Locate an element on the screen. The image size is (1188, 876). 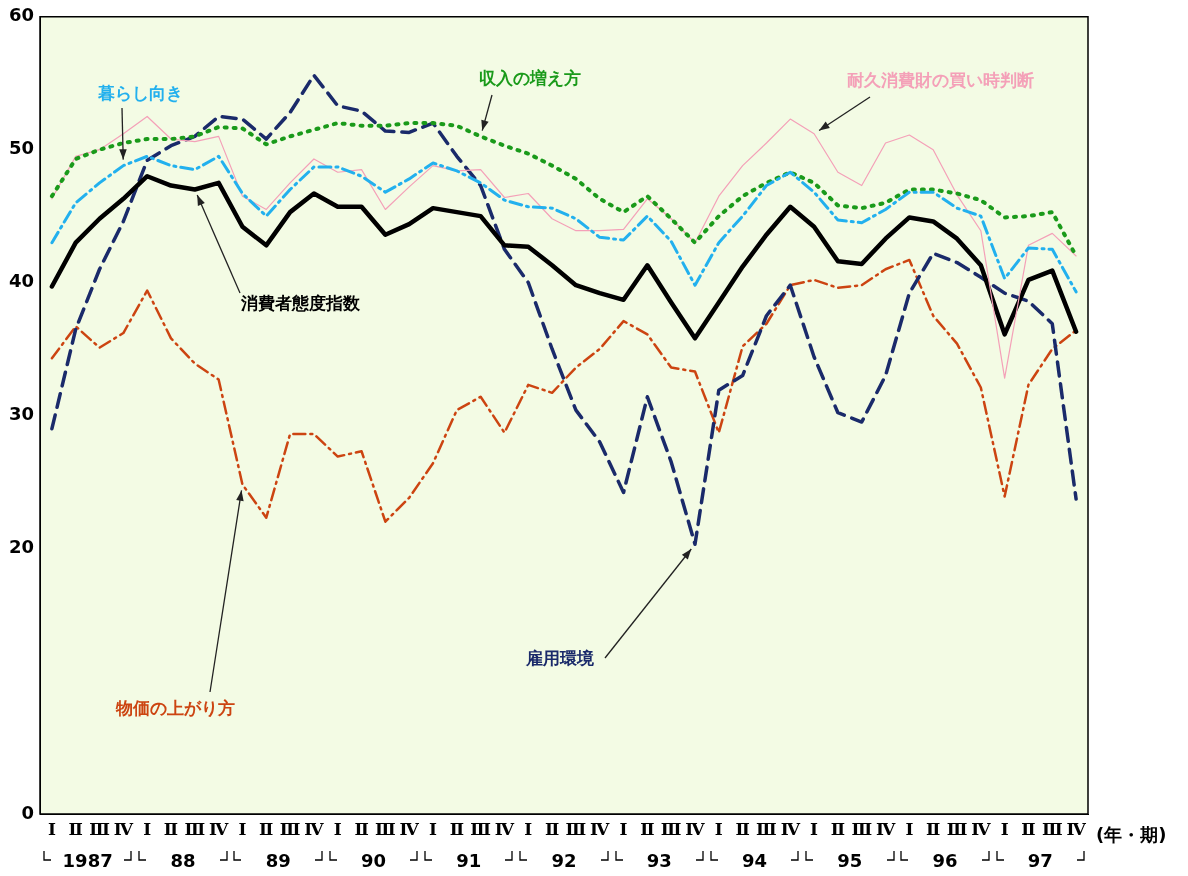
line-series is located at coordinates (564, 224).